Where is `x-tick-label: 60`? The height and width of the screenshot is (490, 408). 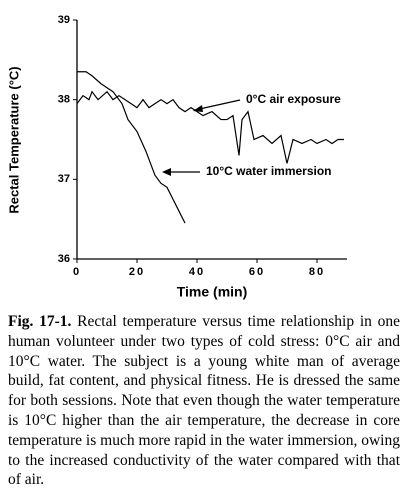 x-tick-label: 60 is located at coordinates (257, 272).